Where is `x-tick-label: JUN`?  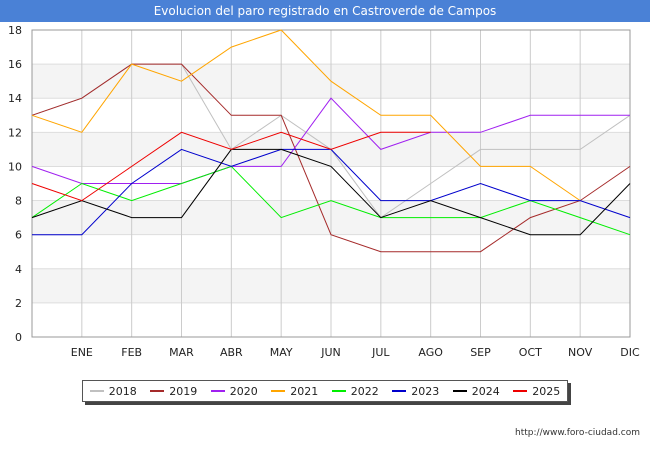 x-tick-label: JUN is located at coordinates (330, 352).